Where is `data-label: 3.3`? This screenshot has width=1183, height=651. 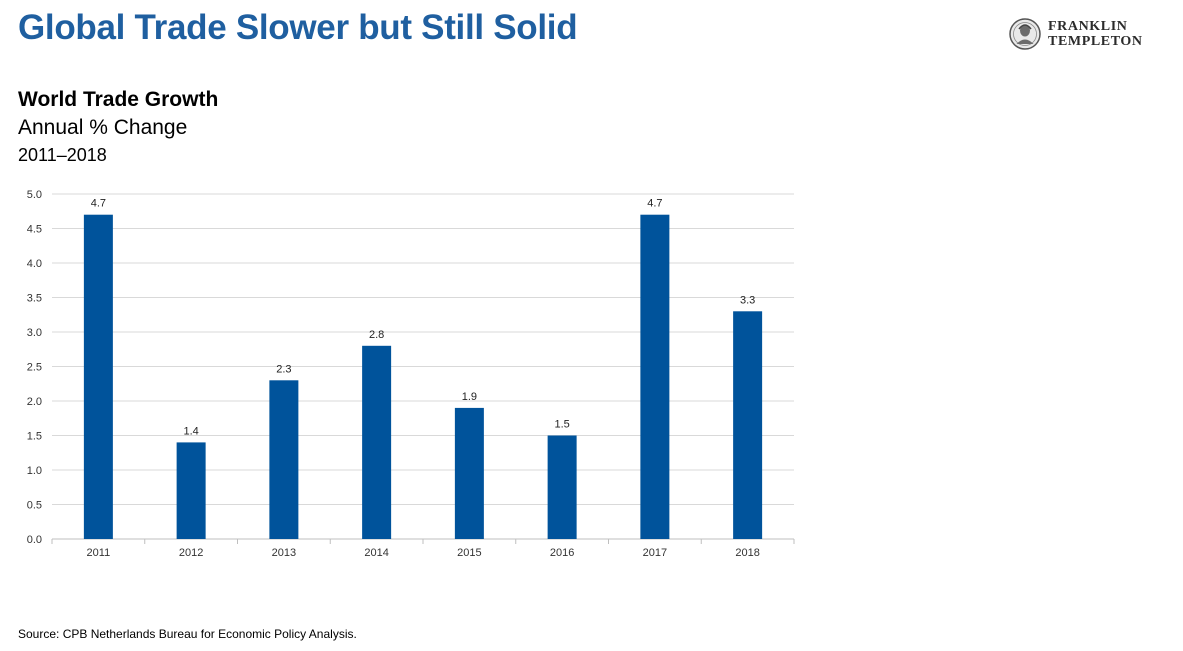
data-label: 3.3 is located at coordinates (747, 300).